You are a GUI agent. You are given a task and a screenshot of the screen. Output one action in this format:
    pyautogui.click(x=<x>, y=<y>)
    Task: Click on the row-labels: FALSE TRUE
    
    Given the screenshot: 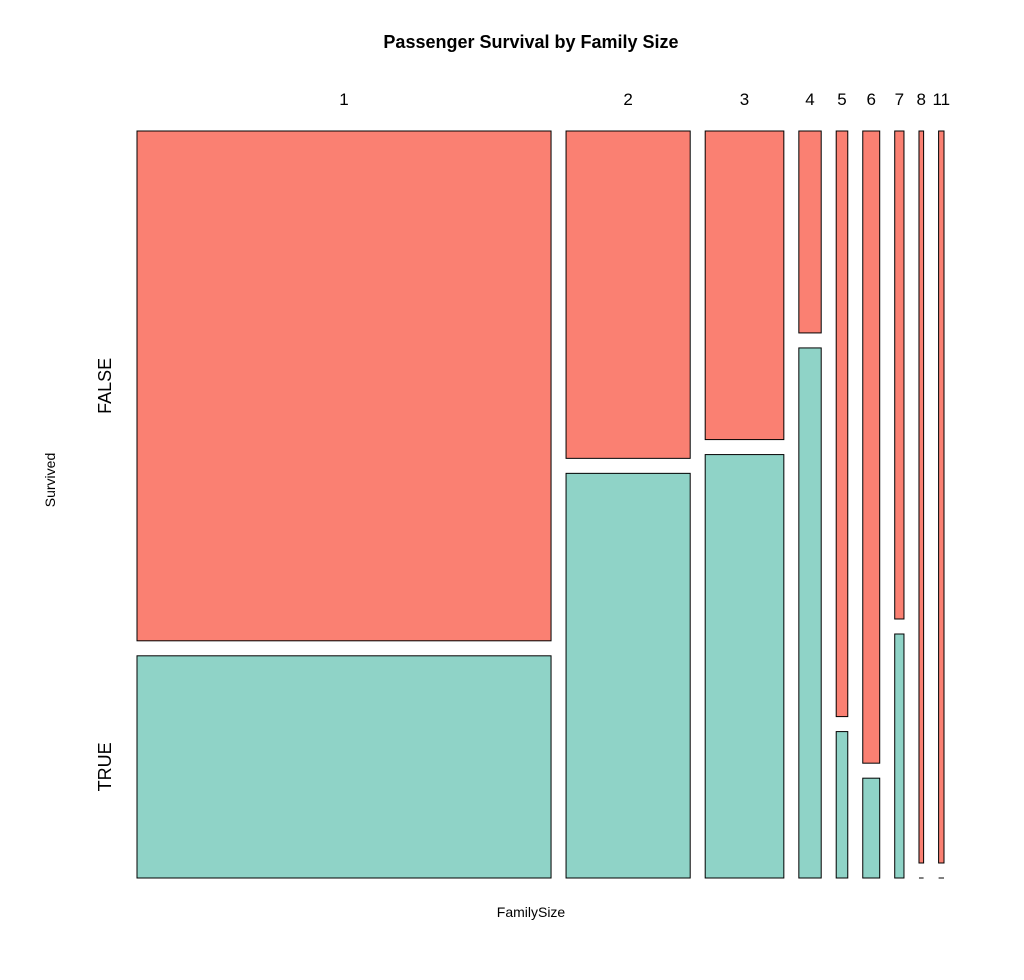 What is the action you would take?
    pyautogui.click(x=105, y=575)
    